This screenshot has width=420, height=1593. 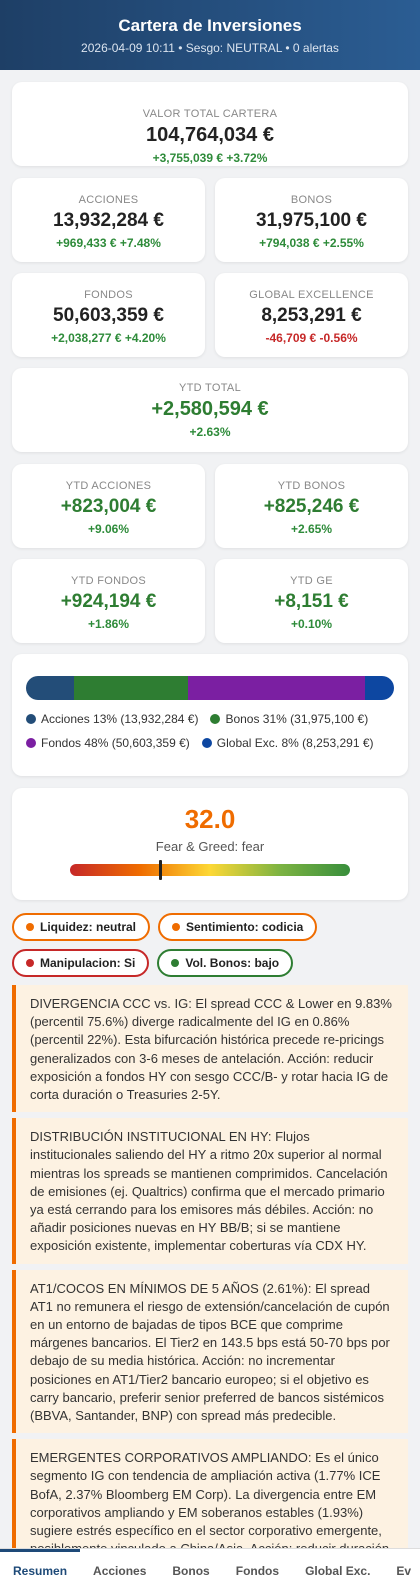 What do you see at coordinates (88, 963) in the screenshot?
I see `pill-label-manipulation: Manipulacion: Si` at bounding box center [88, 963].